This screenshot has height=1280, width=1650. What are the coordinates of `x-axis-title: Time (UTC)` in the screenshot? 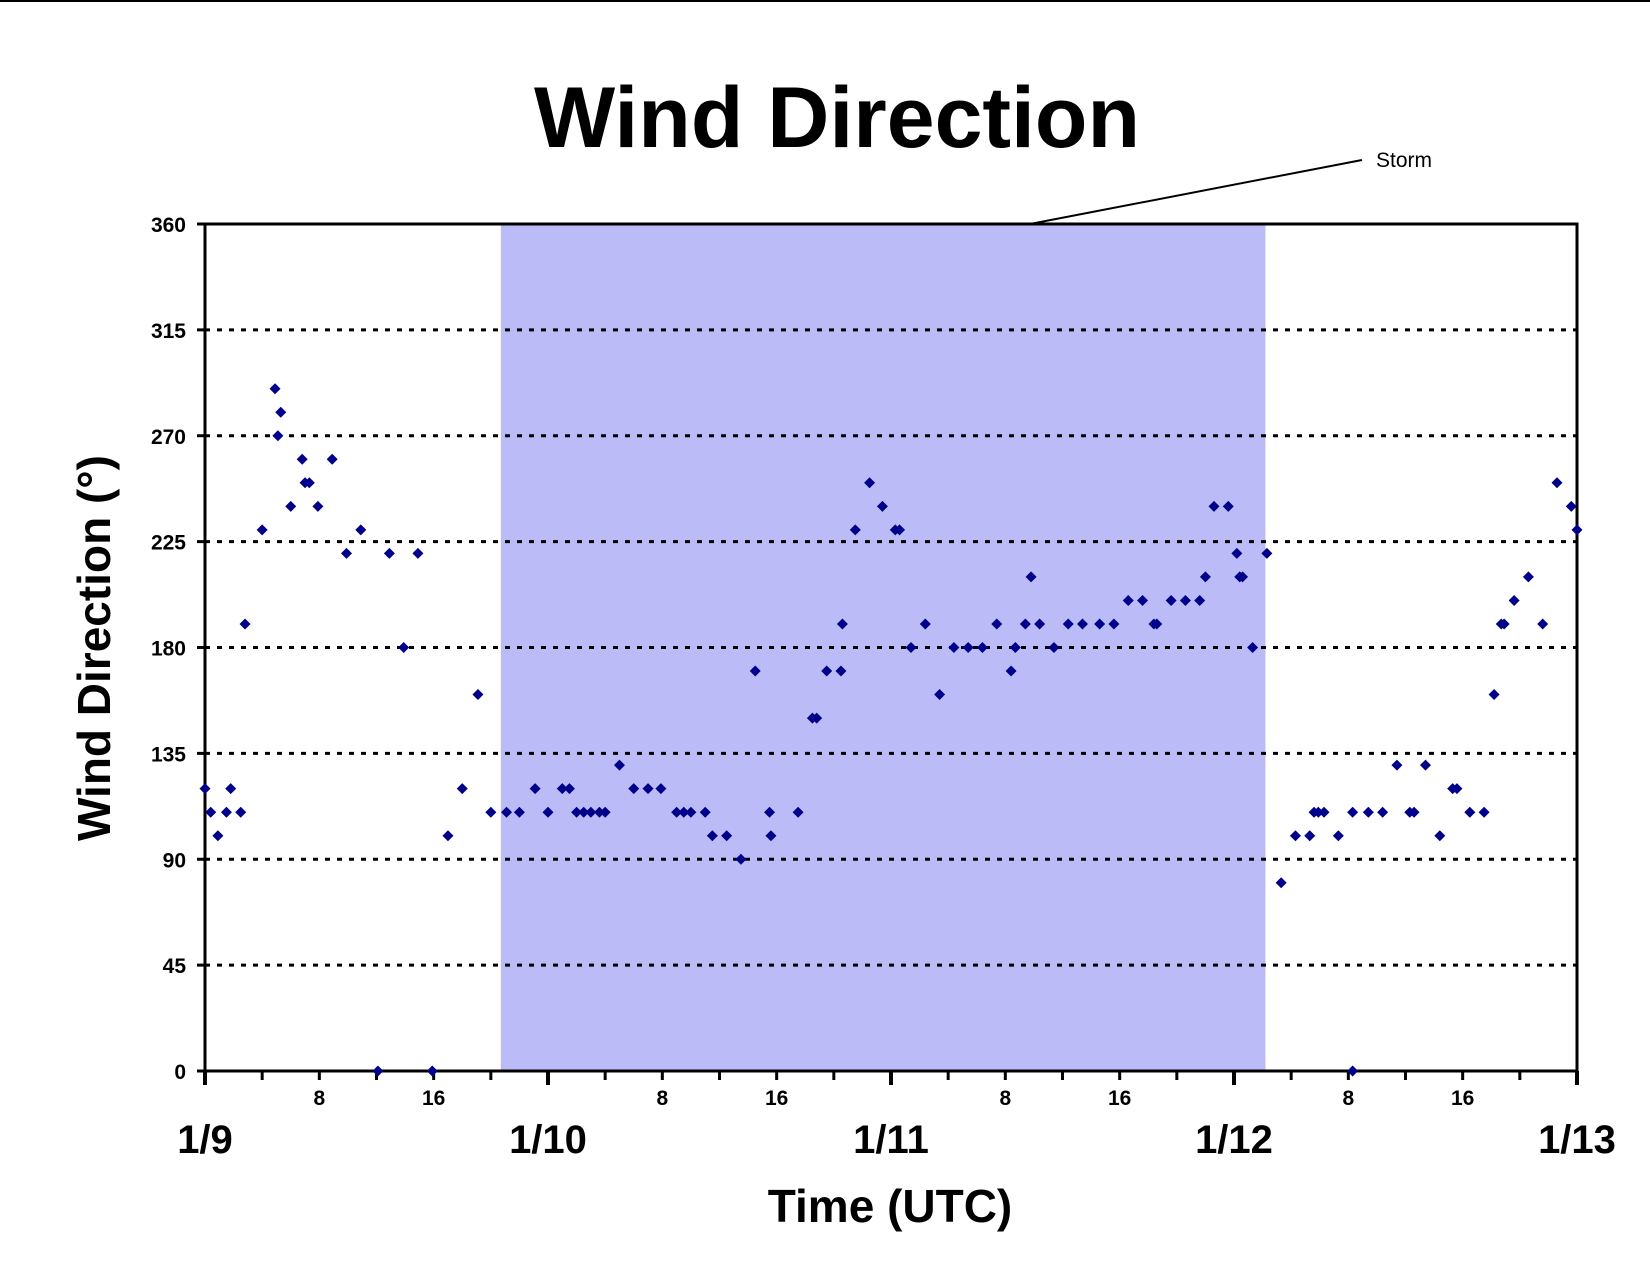 It's located at (890, 1206).